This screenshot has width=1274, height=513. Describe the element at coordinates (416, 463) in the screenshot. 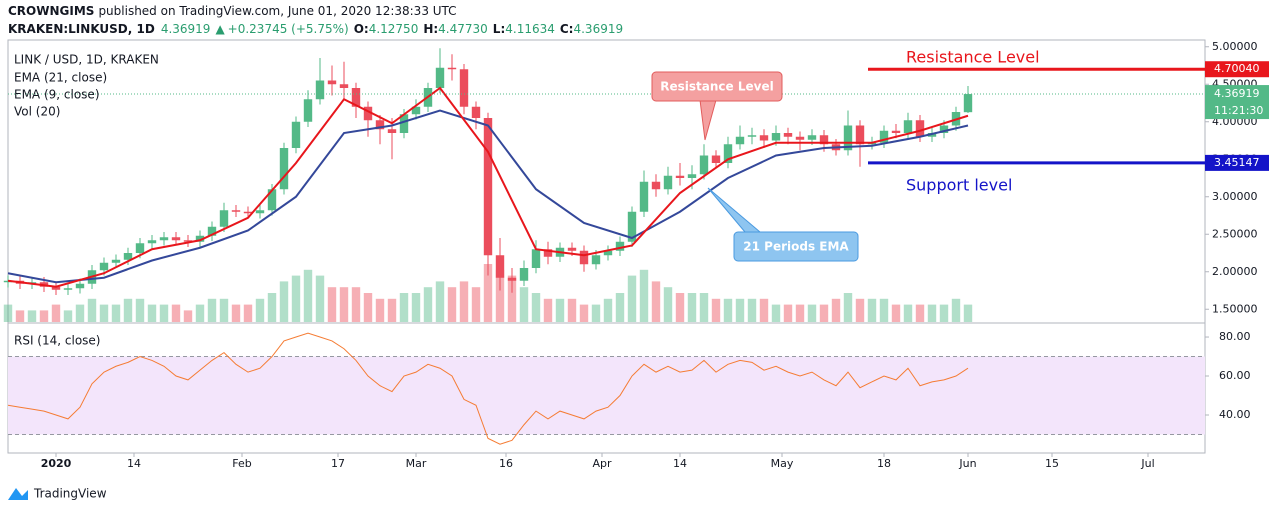

I see `x-tick-label: Mar` at that location.